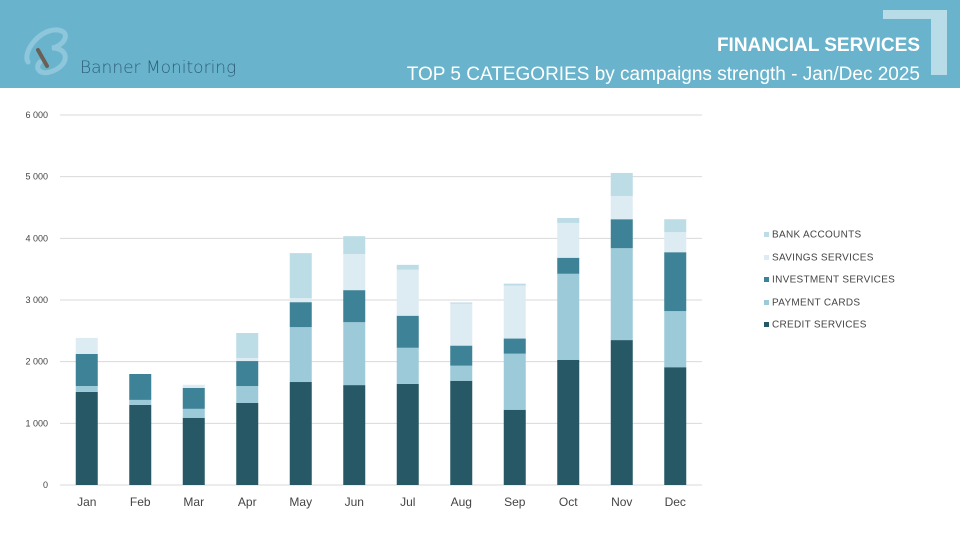 This screenshot has height=540, width=960. What do you see at coordinates (36, 362) in the screenshot?
I see `y-tick-label: 2 000` at bounding box center [36, 362].